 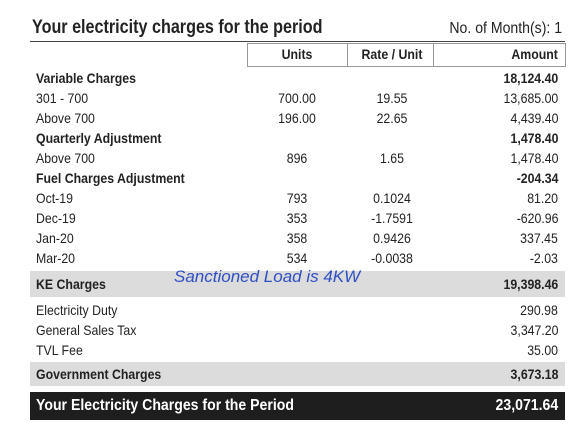 I want to click on total-amount: 23,071.64, so click(x=526, y=405).